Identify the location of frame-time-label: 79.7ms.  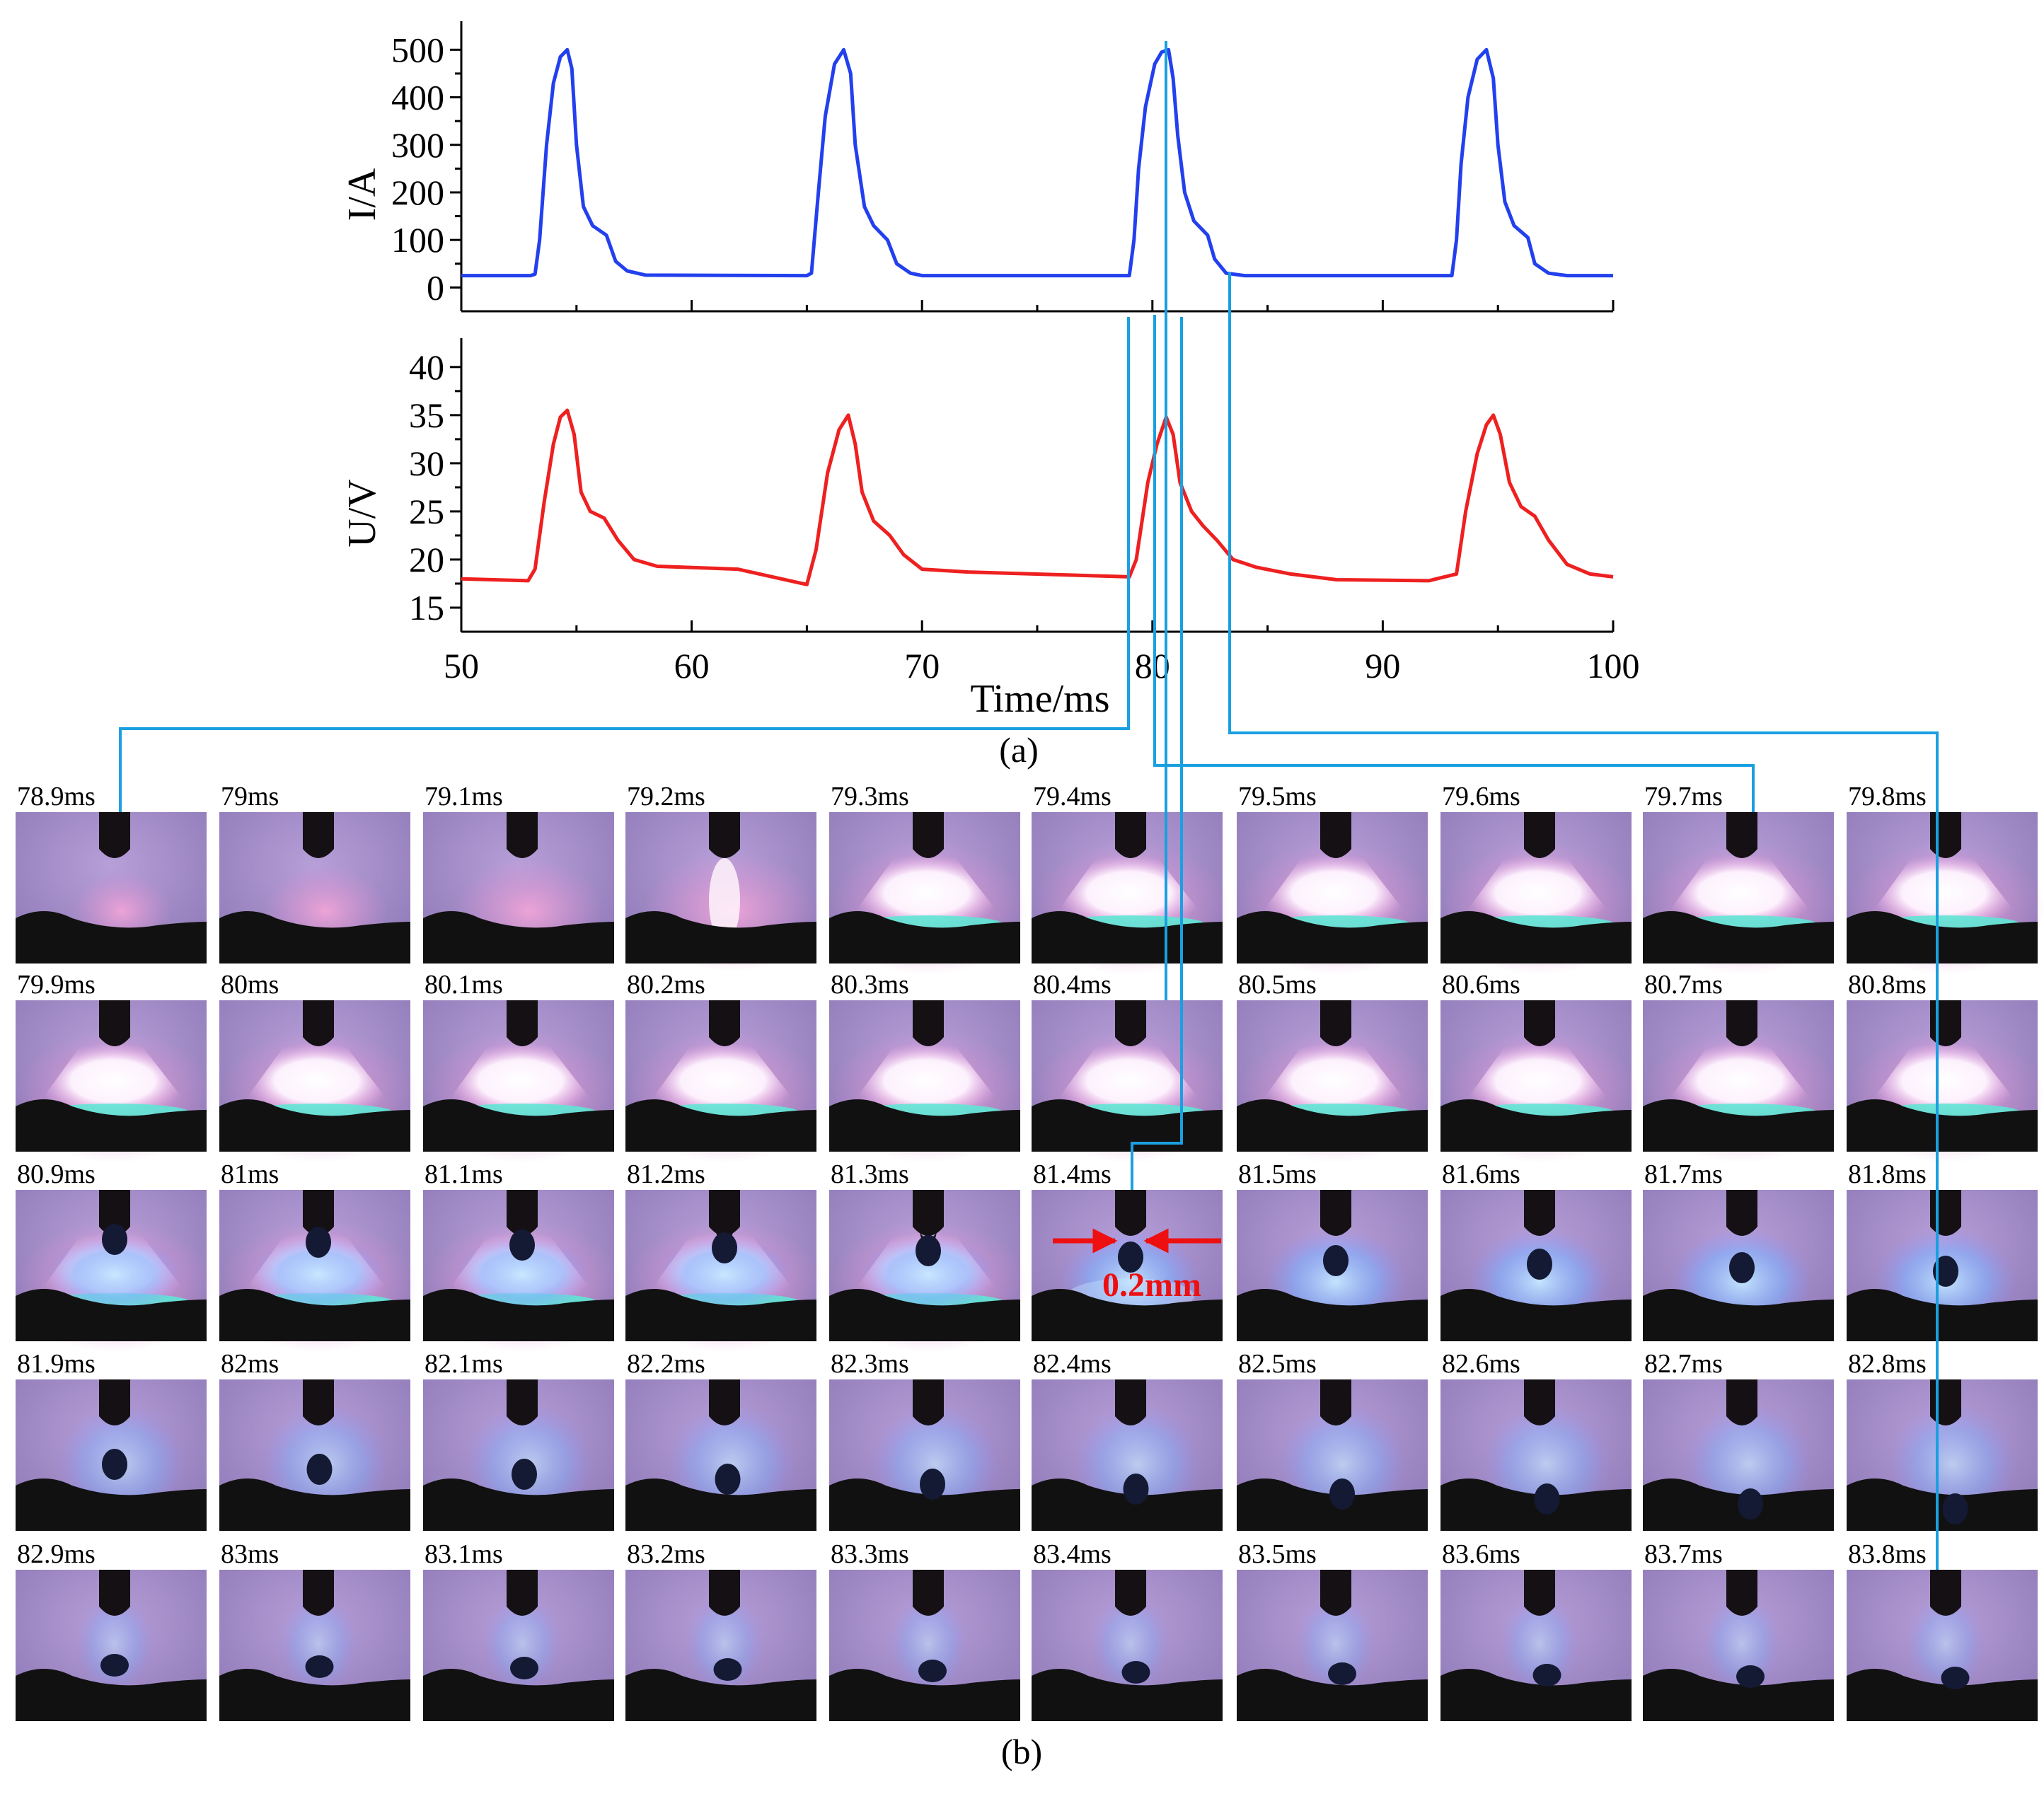
(1683, 797).